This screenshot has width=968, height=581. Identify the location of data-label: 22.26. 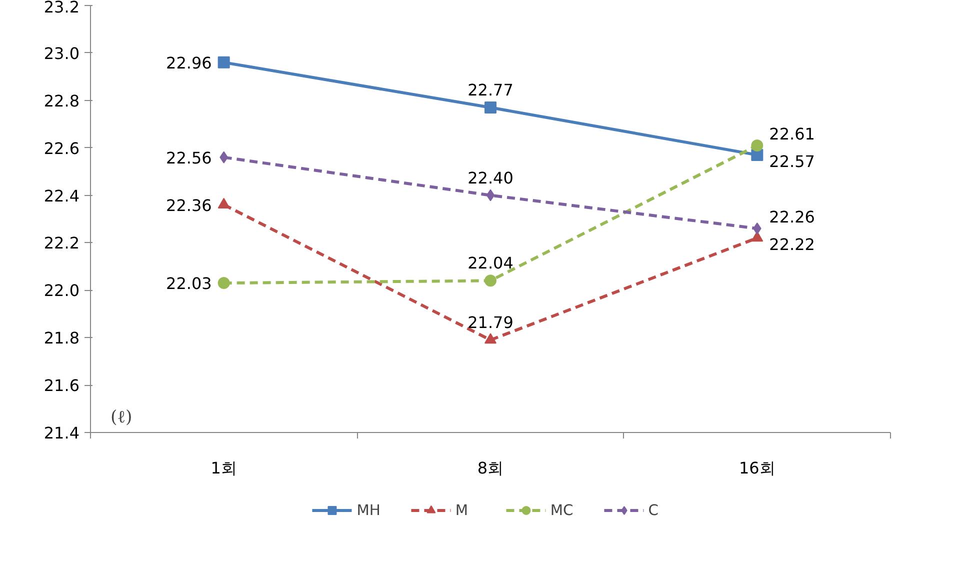
(792, 216).